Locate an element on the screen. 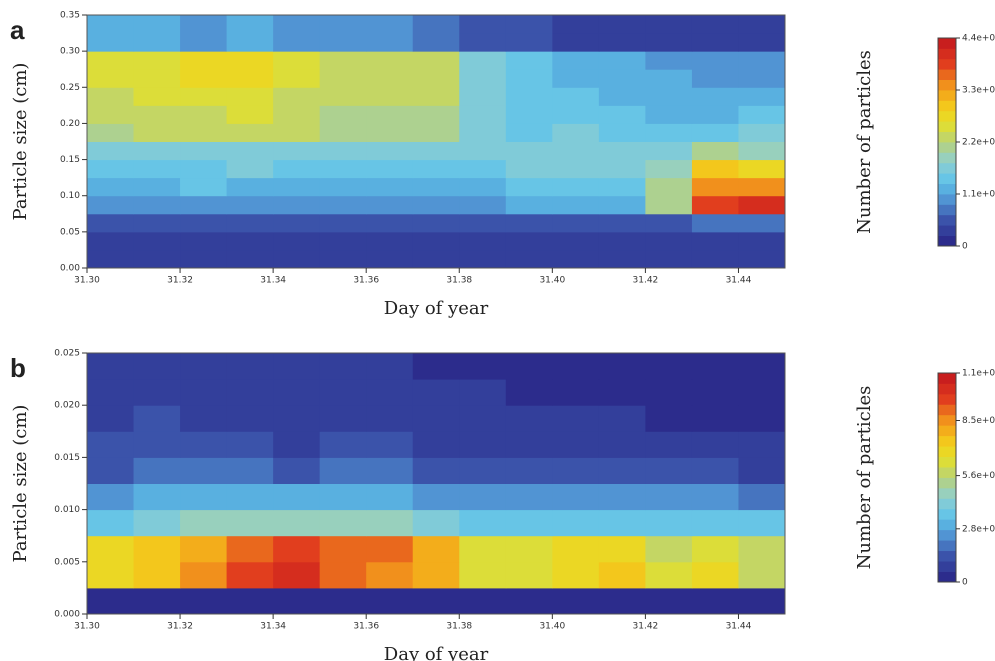 This screenshot has width=995, height=661. colorbar-frame is located at coordinates (947, 477).